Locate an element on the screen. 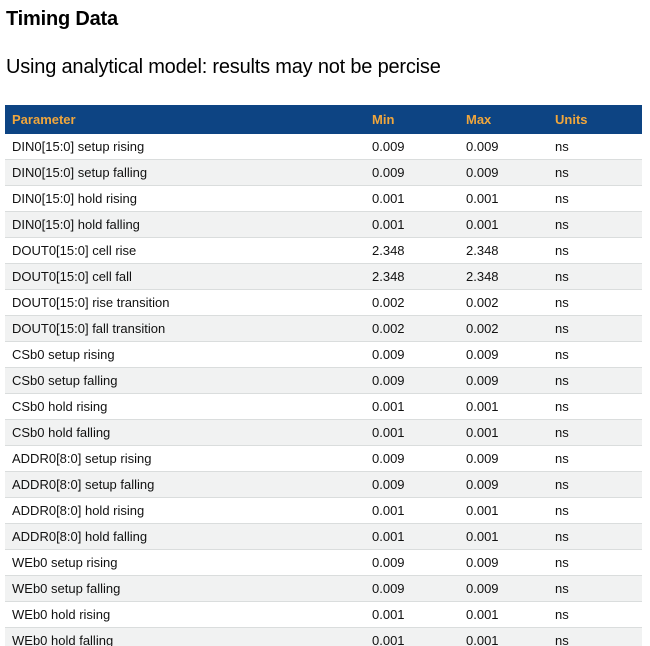 This screenshot has width=650, height=646. table-row: DIN0[15:0] hold falling 0.001 0.001 ns is located at coordinates (323, 224).